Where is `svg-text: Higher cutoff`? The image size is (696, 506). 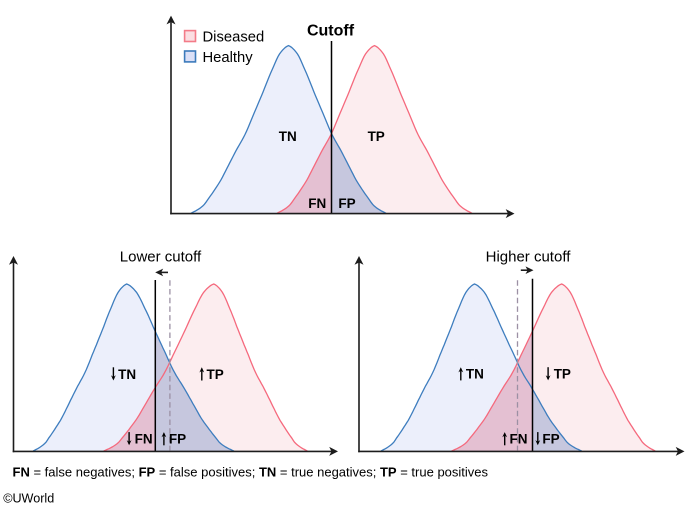
svg-text: Higher cutoff is located at coordinates (529, 257).